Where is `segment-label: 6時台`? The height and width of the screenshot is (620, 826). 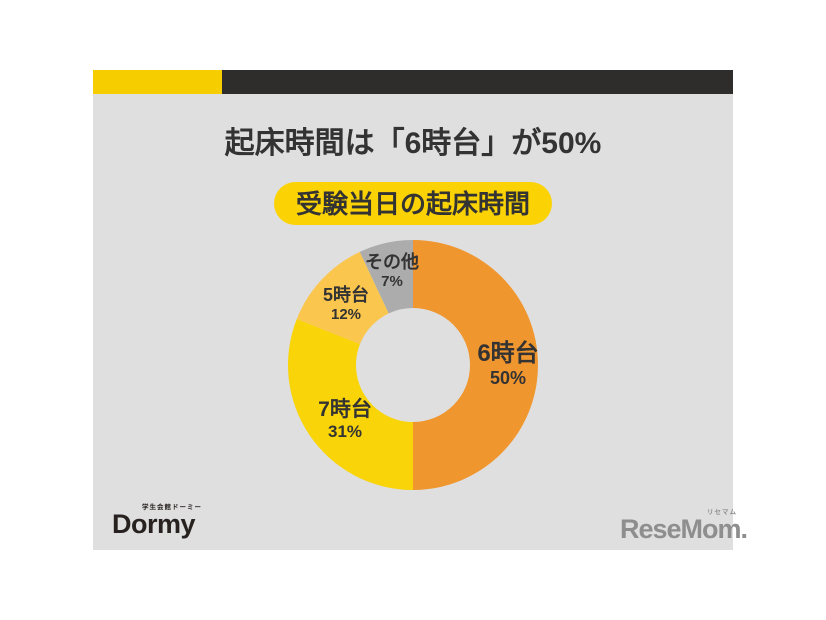
segment-label: 6時台 is located at coordinates (508, 353).